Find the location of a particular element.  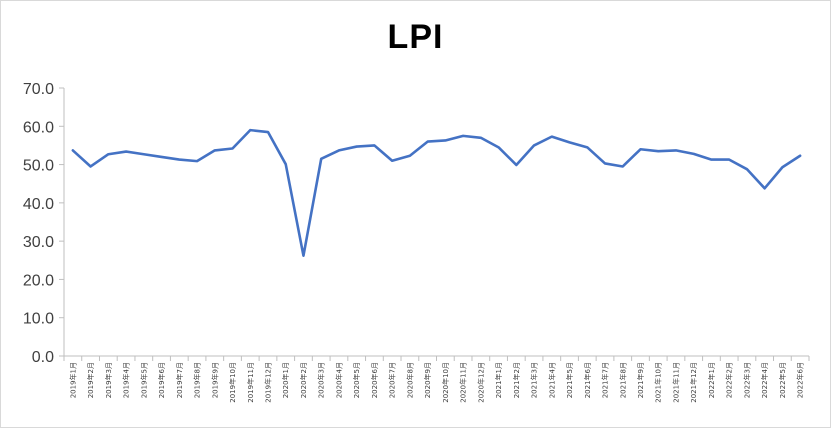

x-tick-label: 2021年11月 is located at coordinates (675, 382).